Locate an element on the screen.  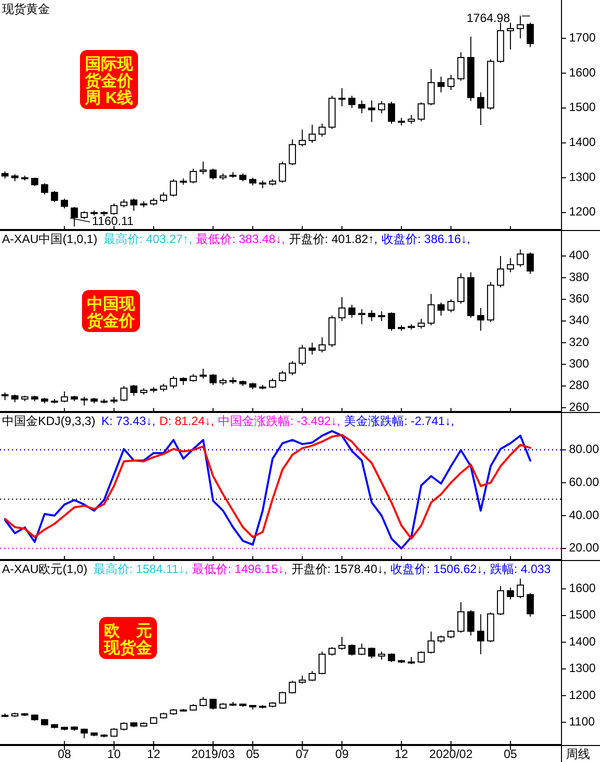
annotation: 中国金涨跌幅: -3.492↓, is located at coordinates (279, 421).